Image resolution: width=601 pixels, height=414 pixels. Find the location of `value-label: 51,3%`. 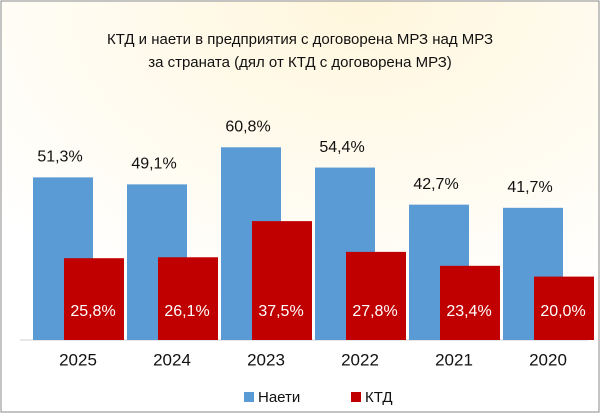

value-label: 51,3% is located at coordinates (59, 157).